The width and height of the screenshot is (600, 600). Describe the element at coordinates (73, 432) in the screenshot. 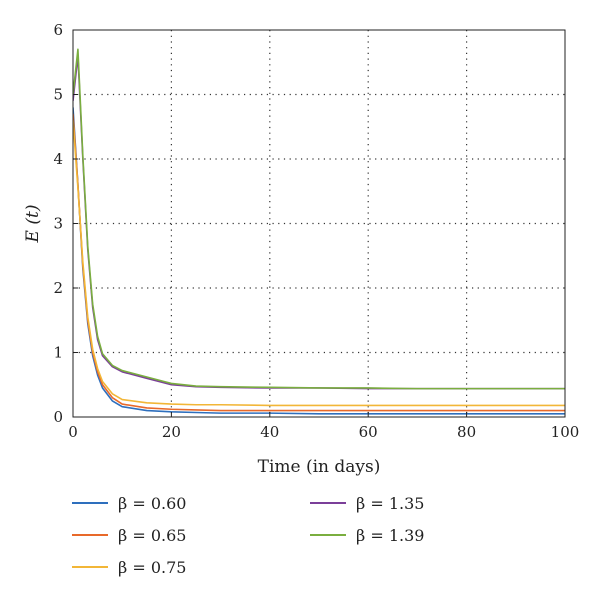

I see `x-tick-label: 0` at that location.